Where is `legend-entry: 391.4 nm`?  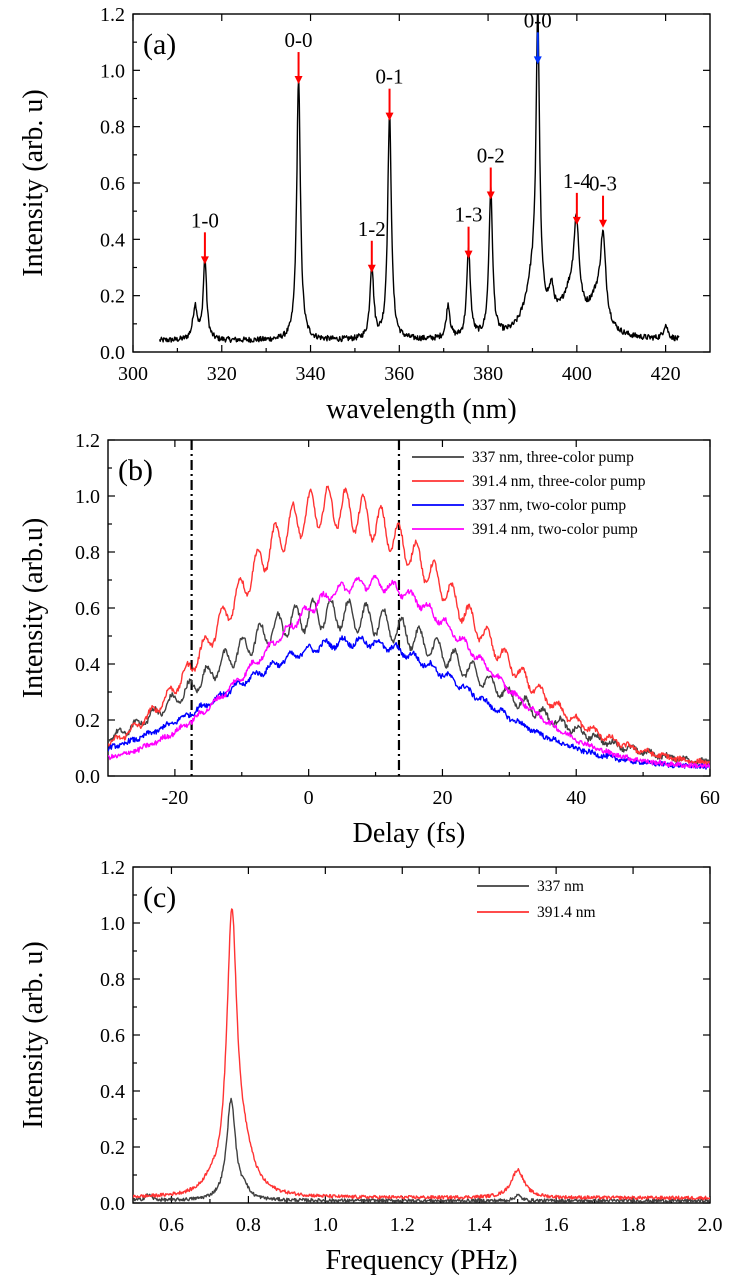
legend-entry: 391.4 nm is located at coordinates (566, 912).